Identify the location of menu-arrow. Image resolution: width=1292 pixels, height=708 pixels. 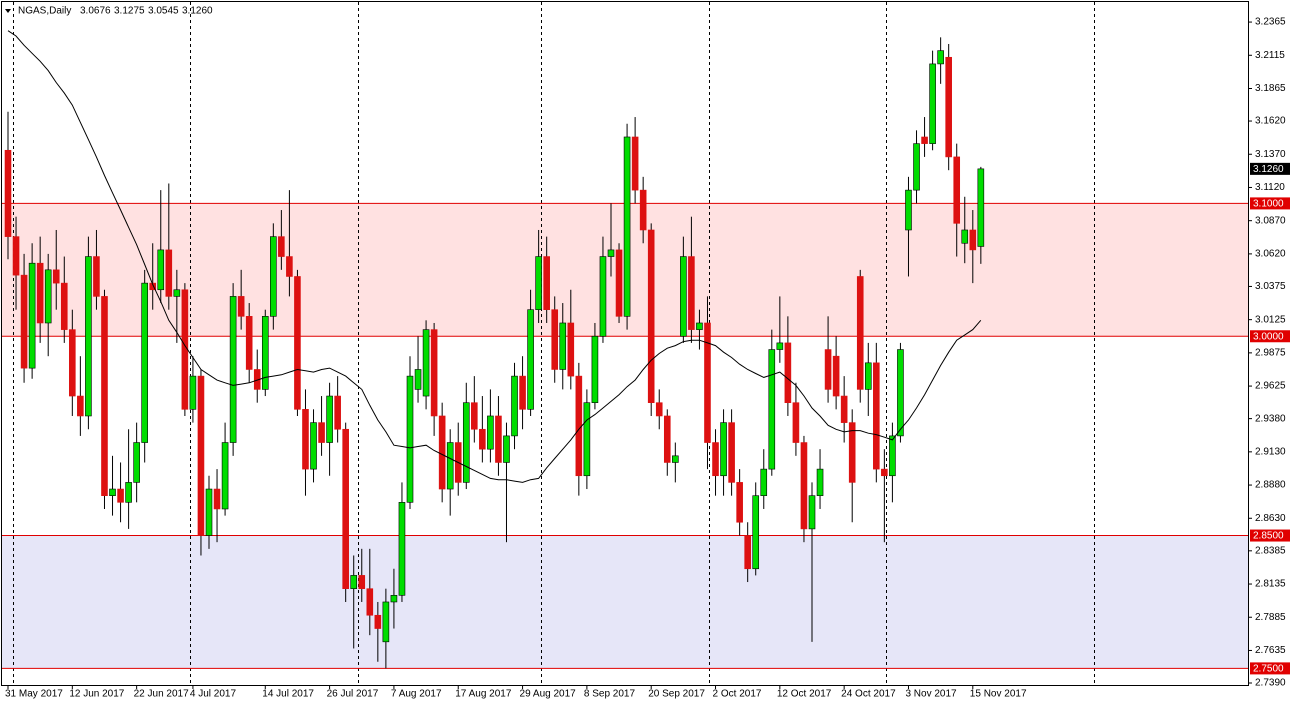
(8, 11).